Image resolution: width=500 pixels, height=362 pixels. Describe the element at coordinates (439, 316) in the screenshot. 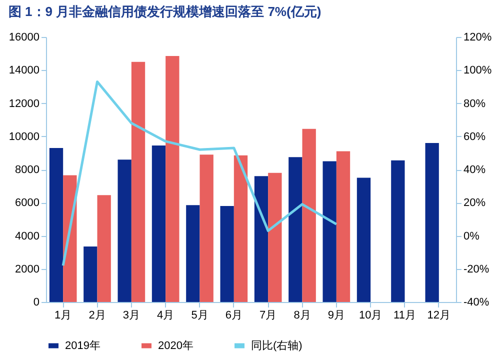

I see `x-tick-label: 12月` at that location.